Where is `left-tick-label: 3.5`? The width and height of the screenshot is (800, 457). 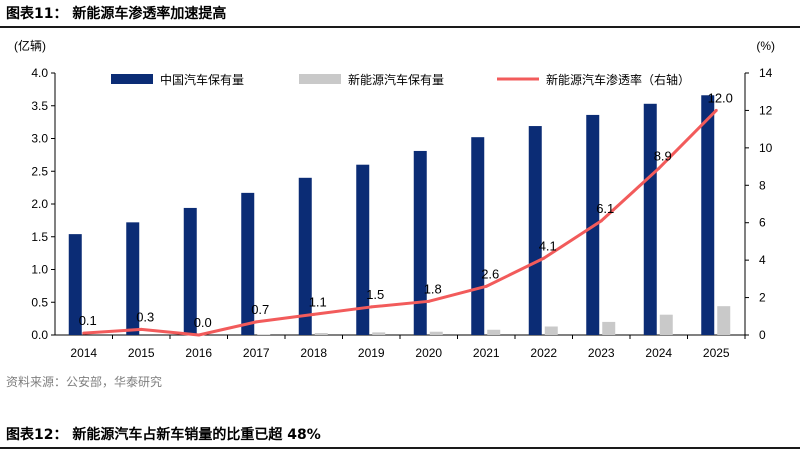
left-tick-label: 3.5 is located at coordinates (39, 106).